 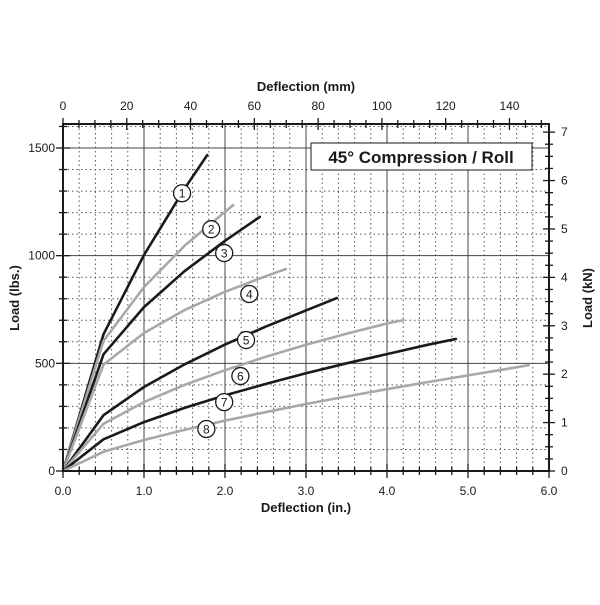 I want to click on title-box: 45° Compression / Roll, so click(x=421, y=156).